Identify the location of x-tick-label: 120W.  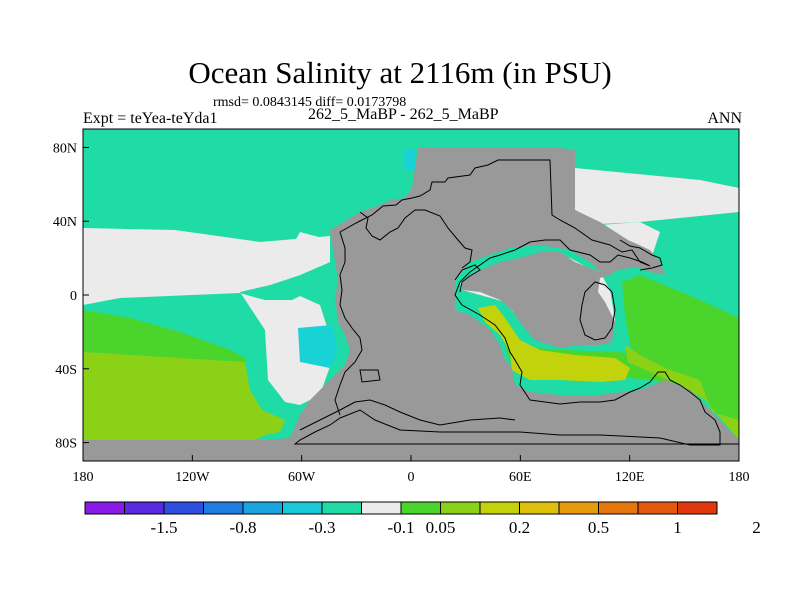
(192, 477).